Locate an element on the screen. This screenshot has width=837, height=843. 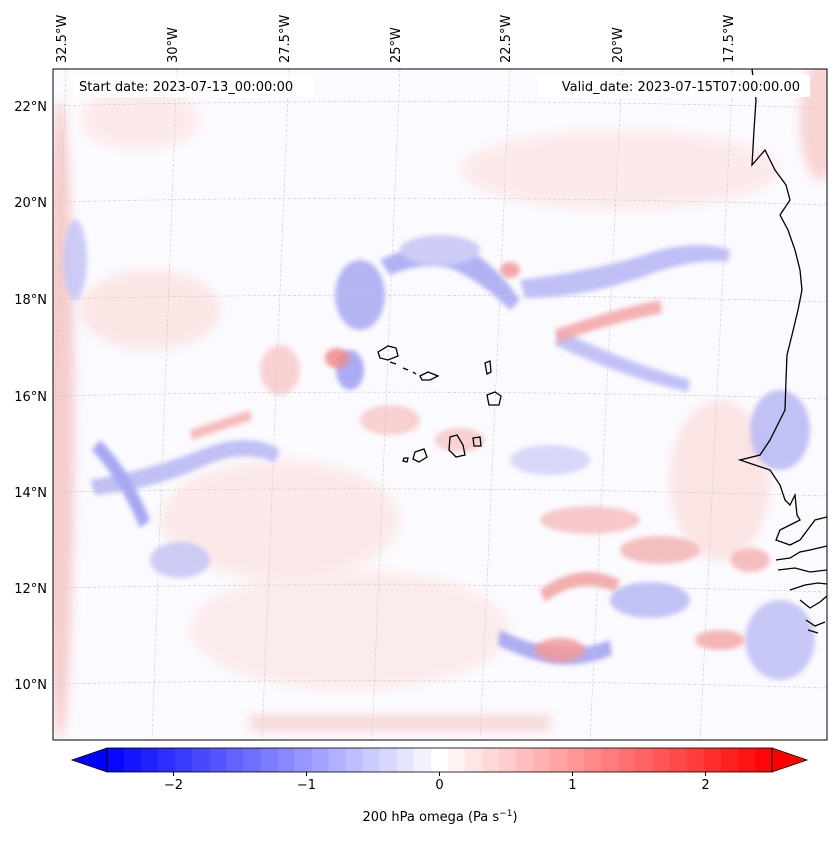
colorbar-tick-label: 0 is located at coordinates (439, 785).